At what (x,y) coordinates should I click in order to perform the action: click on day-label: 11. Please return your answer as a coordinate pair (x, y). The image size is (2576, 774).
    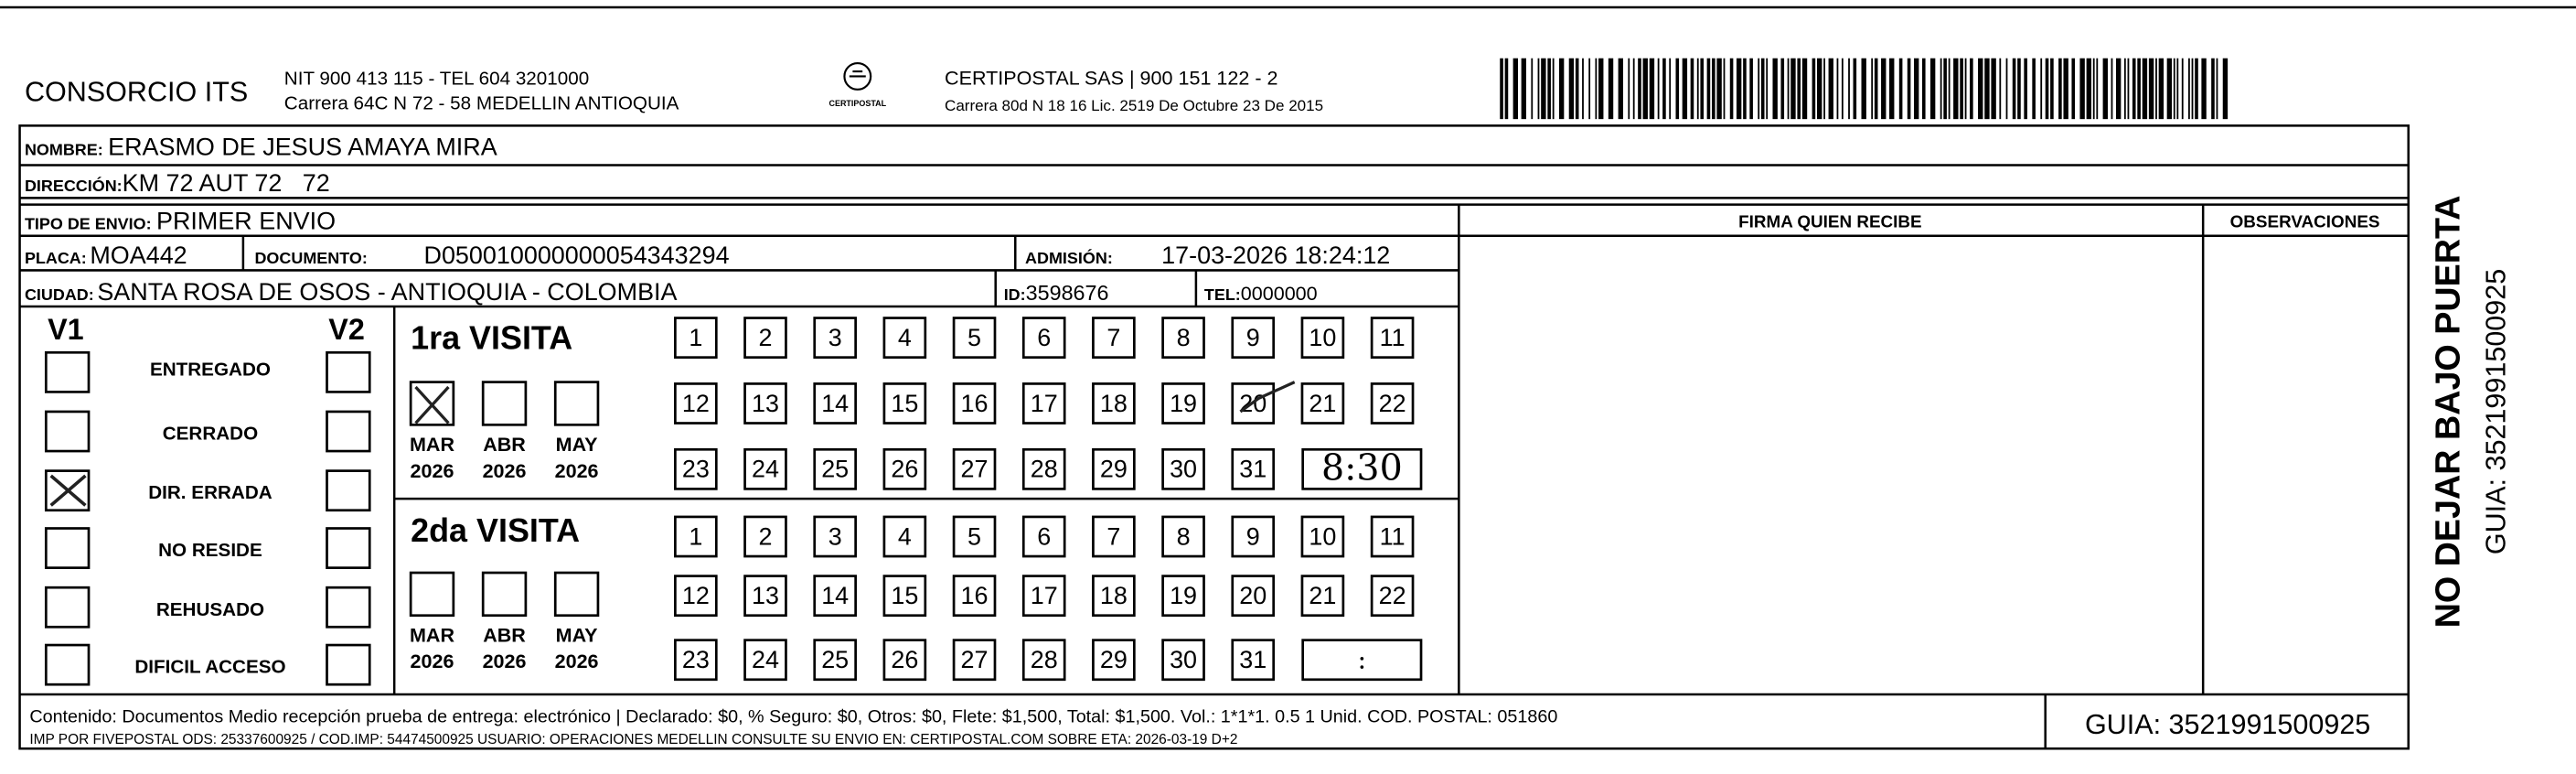
    Looking at the image, I should click on (1393, 337).